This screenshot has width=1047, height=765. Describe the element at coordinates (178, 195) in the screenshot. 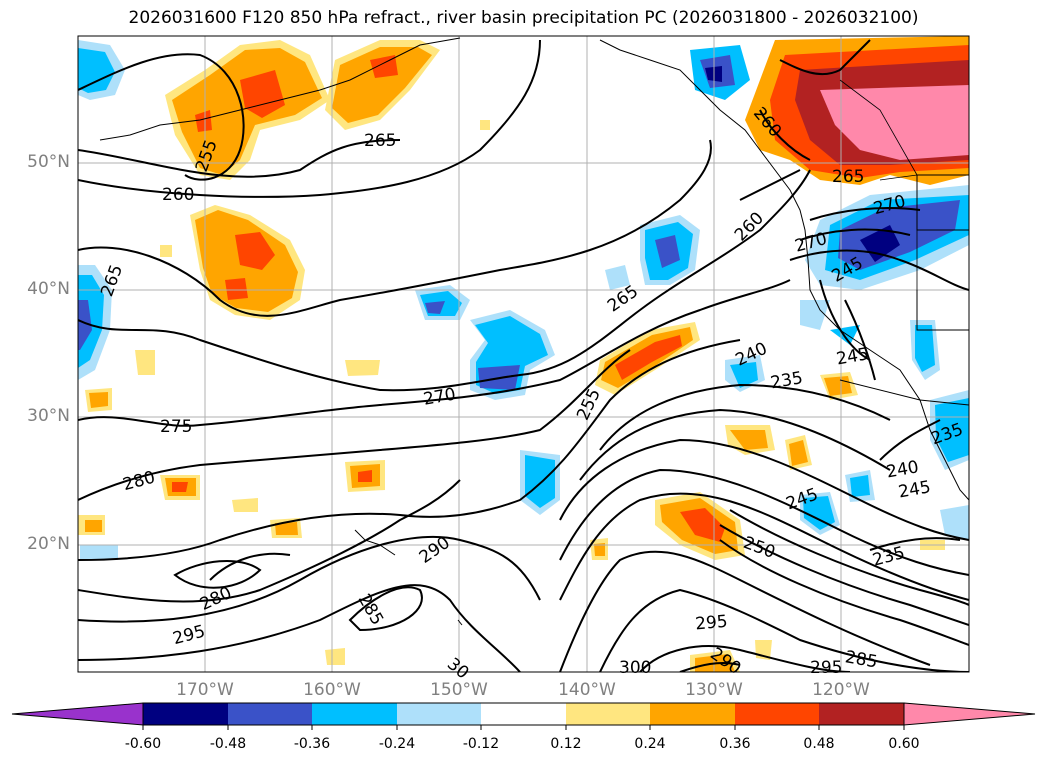

I see `contour-label: 260` at that location.